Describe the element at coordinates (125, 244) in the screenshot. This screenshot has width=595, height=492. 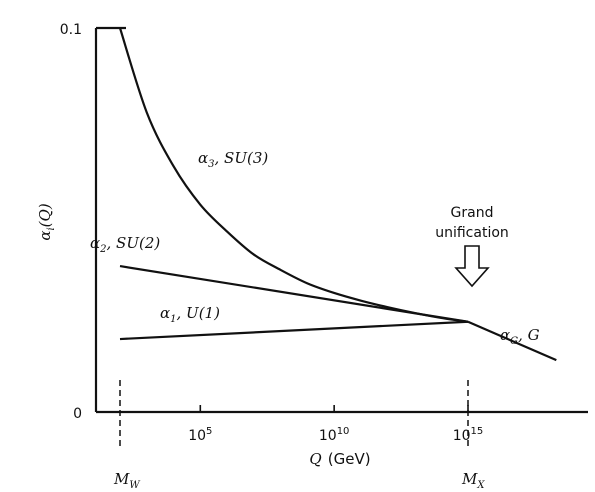
I see `series-label-alpha2: α2, SU(2)` at that location.